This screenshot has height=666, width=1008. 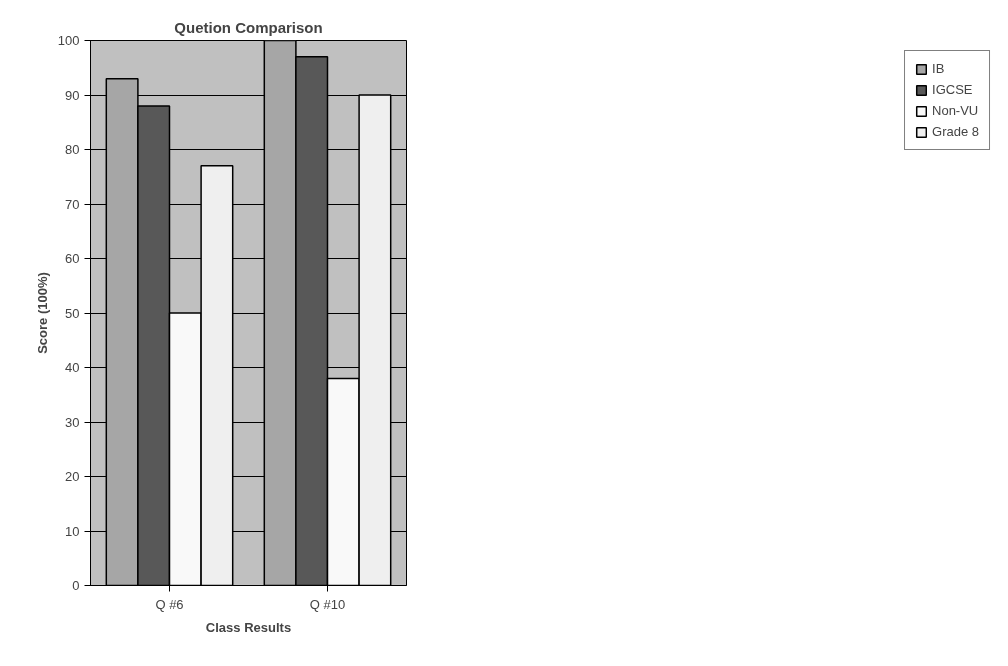 What do you see at coordinates (72, 258) in the screenshot?
I see `y-tick-label: 60` at bounding box center [72, 258].